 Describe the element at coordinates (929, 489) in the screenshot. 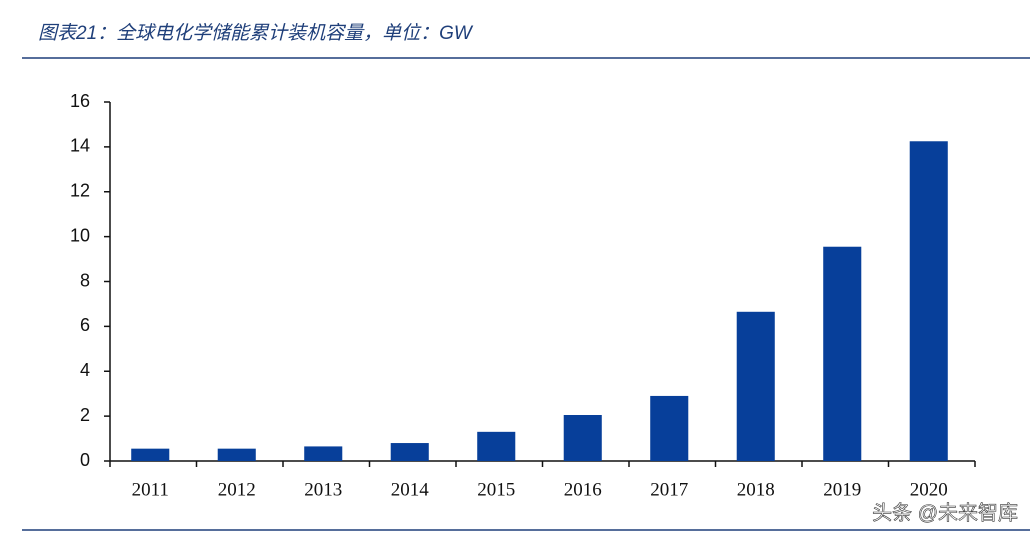

I see `x-tick-label: 2020` at that location.